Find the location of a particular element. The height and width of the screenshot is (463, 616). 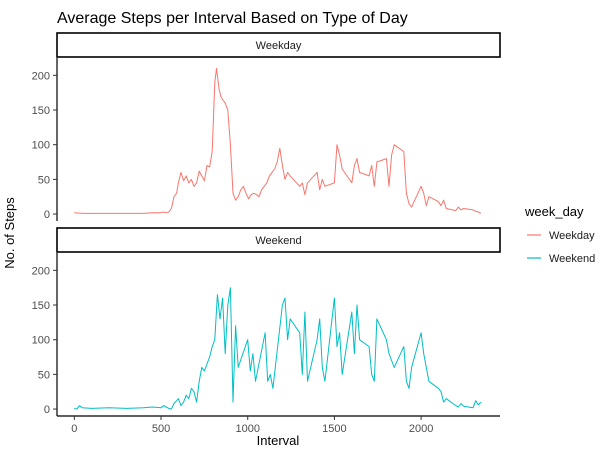

x-tick-label: 2000 is located at coordinates (421, 429).